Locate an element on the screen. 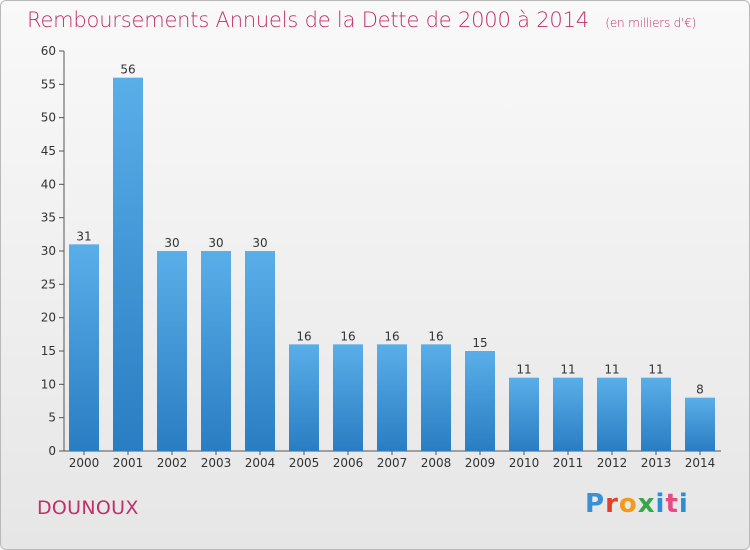 The height and width of the screenshot is (550, 750). x-tick-label: 2011 is located at coordinates (568, 463).